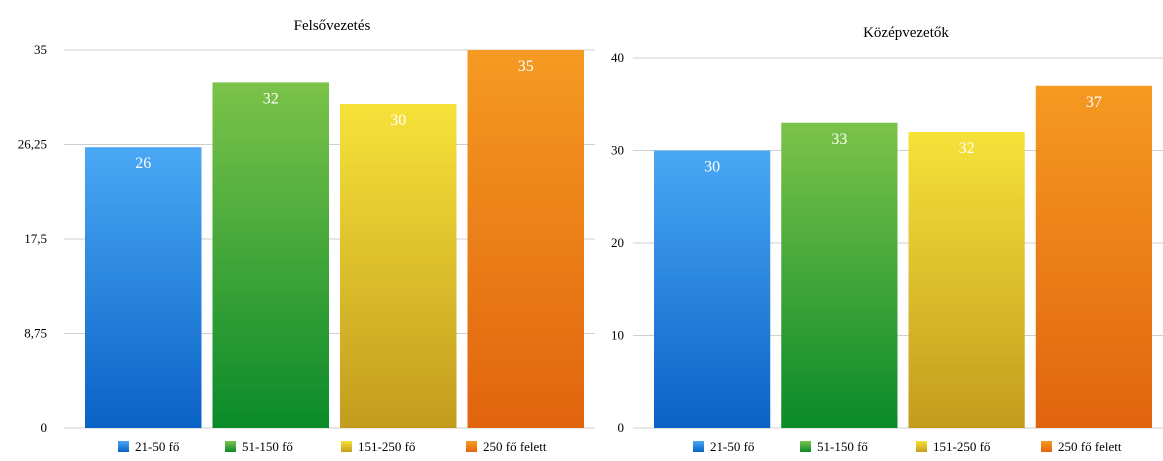  I want to click on y-tick-label: 8,75, so click(35, 333).